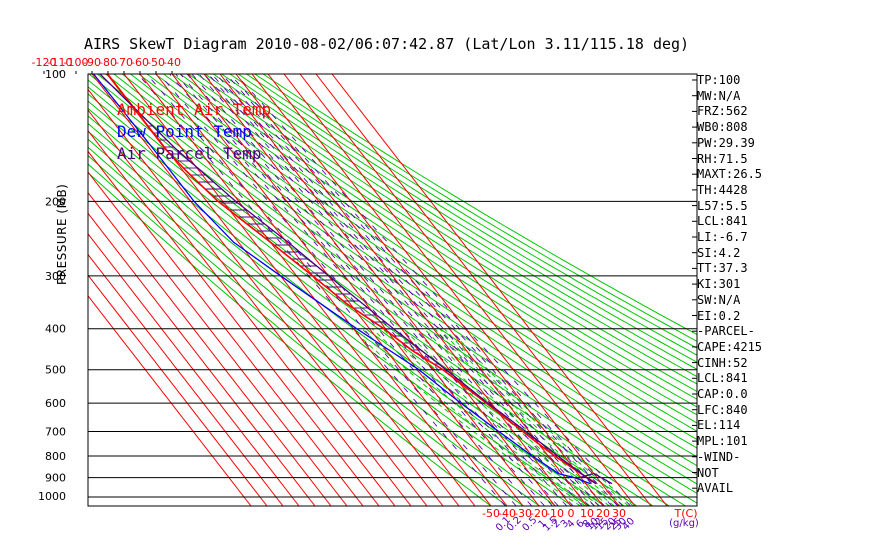 The height and width of the screenshot is (560, 870). Describe the element at coordinates (507, 513) in the screenshot. I see `bottom-temp-label: -40` at that location.